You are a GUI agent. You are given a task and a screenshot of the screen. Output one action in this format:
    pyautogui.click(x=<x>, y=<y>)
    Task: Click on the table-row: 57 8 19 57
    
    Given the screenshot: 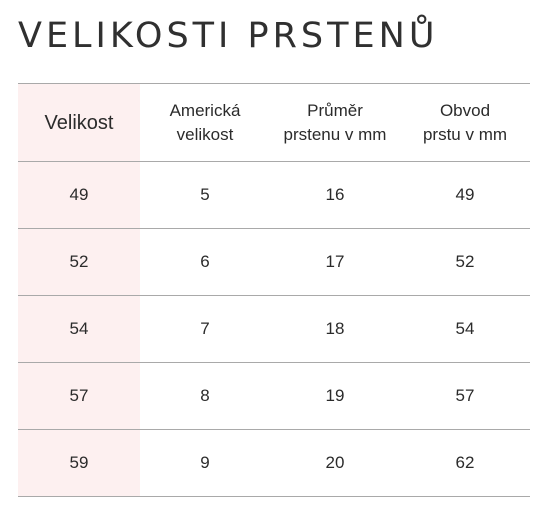 What is the action you would take?
    pyautogui.click(x=274, y=396)
    